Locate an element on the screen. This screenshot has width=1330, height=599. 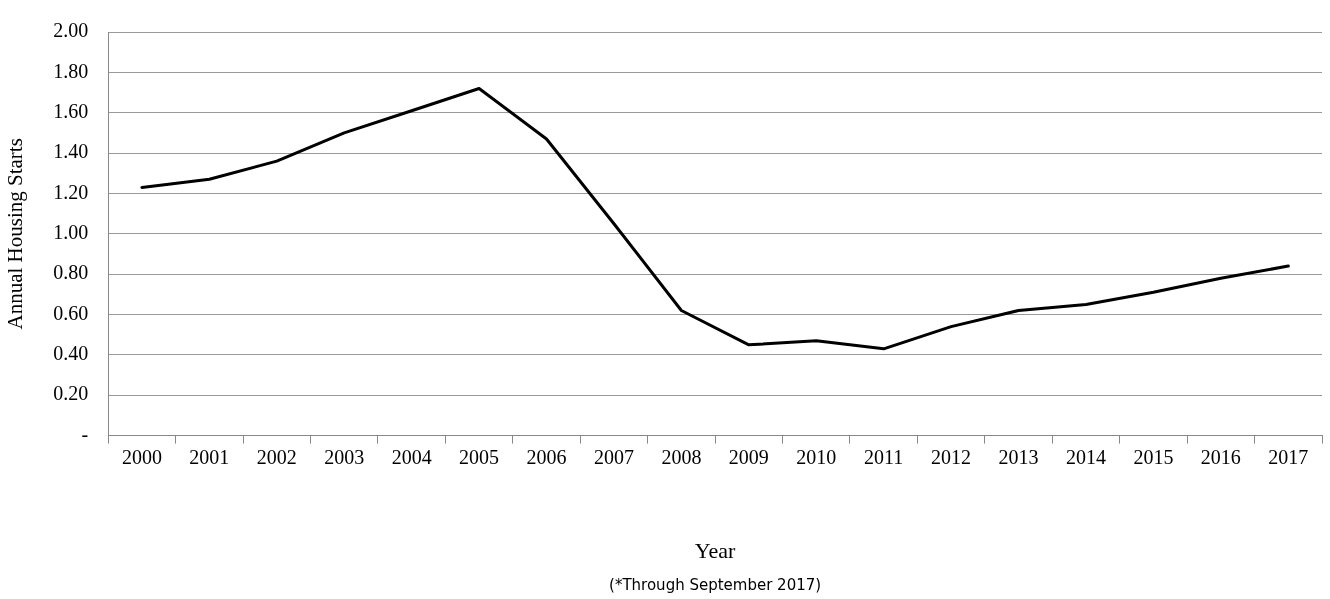
x-tick-label: 2012 is located at coordinates (951, 456).